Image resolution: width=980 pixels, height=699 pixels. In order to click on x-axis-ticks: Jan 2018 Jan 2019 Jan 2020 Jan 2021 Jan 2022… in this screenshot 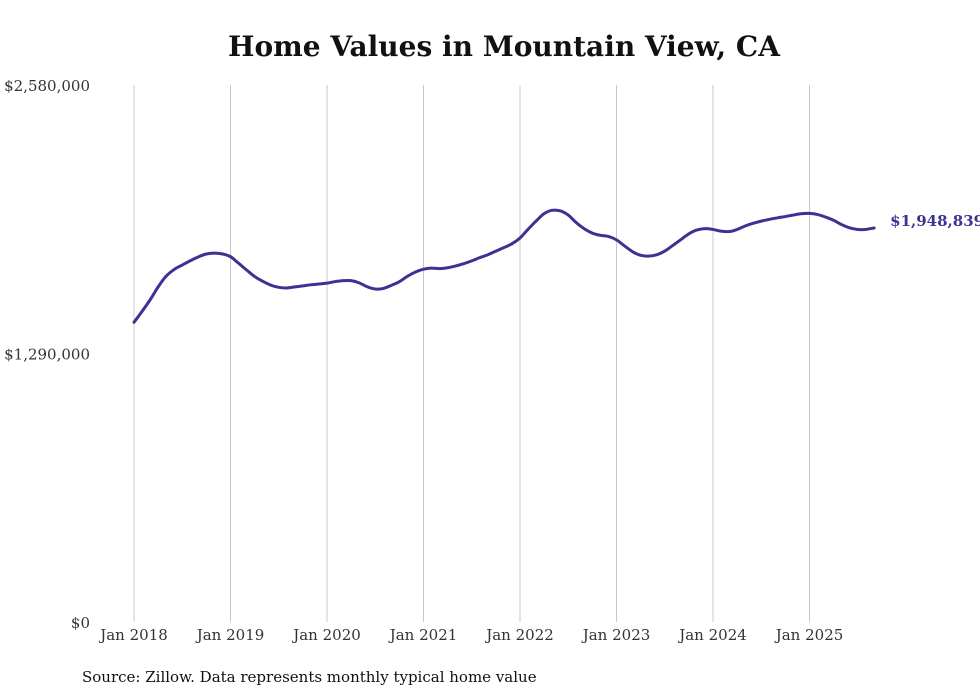, I will do `click(470, 635)`.